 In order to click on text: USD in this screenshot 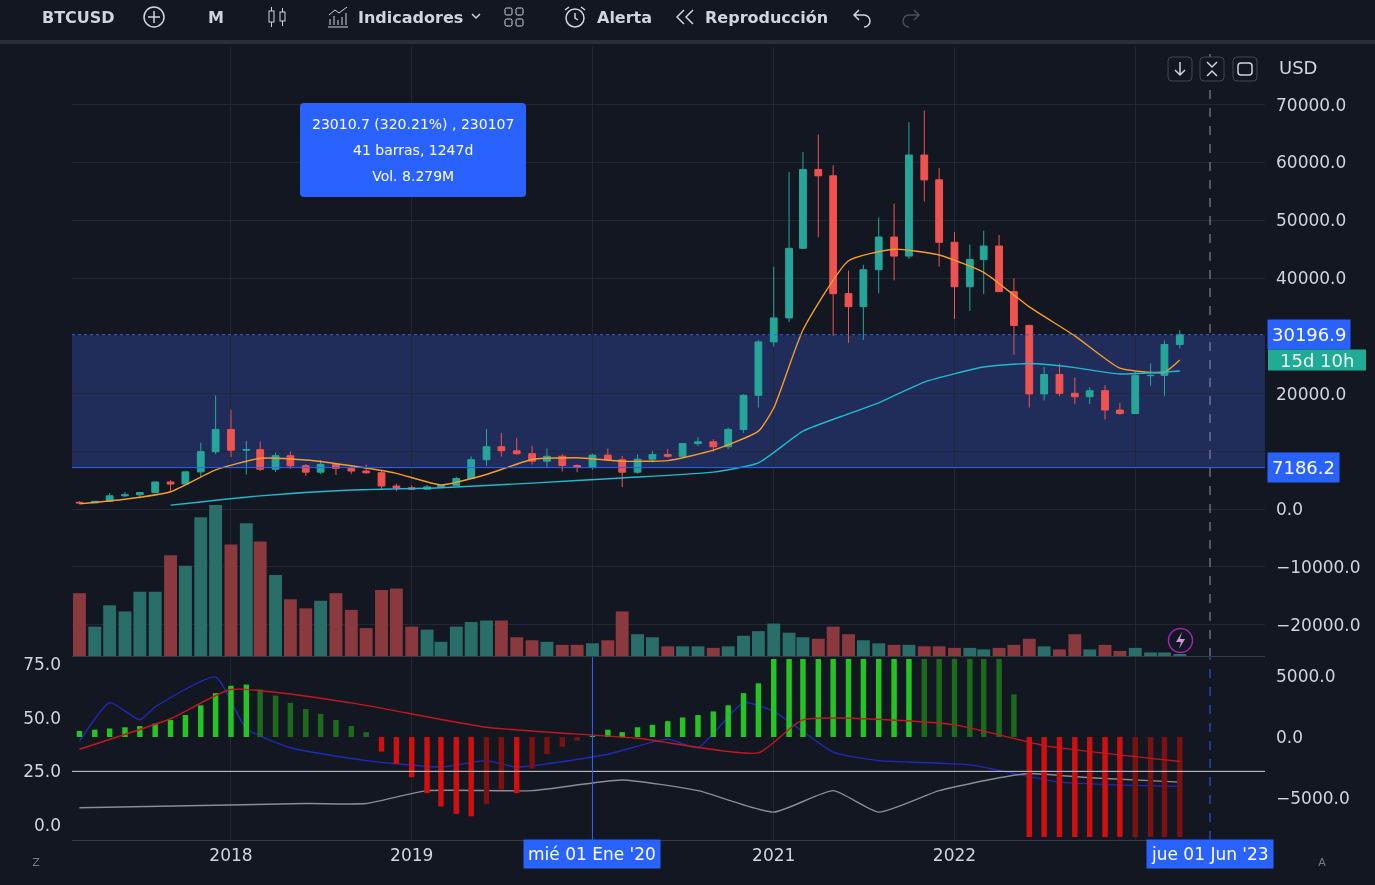, I will do `click(1298, 67)`.